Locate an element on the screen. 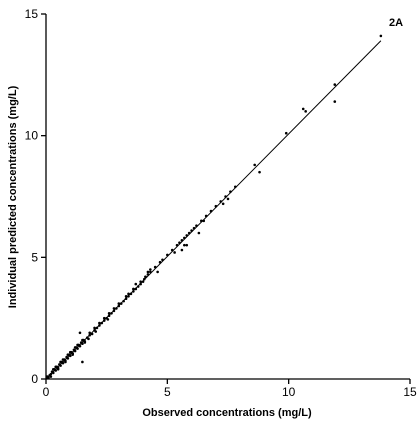  panel-label: 2A is located at coordinates (396, 23).